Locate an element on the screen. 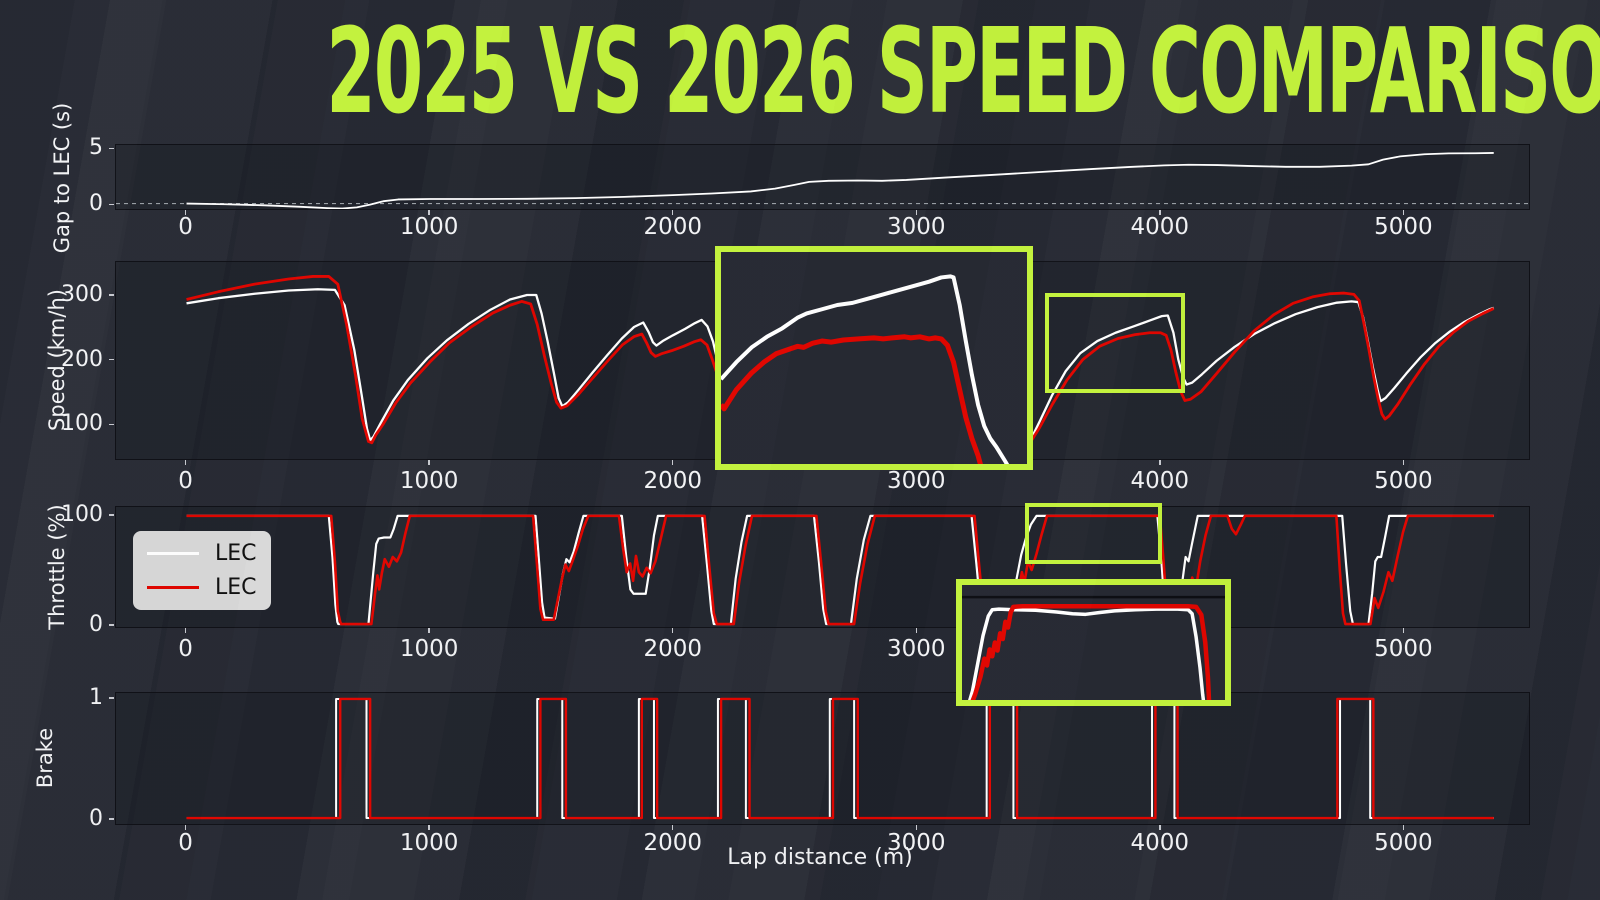 This screenshot has height=900, width=1600. legend-label-red: LEC is located at coordinates (236, 587).